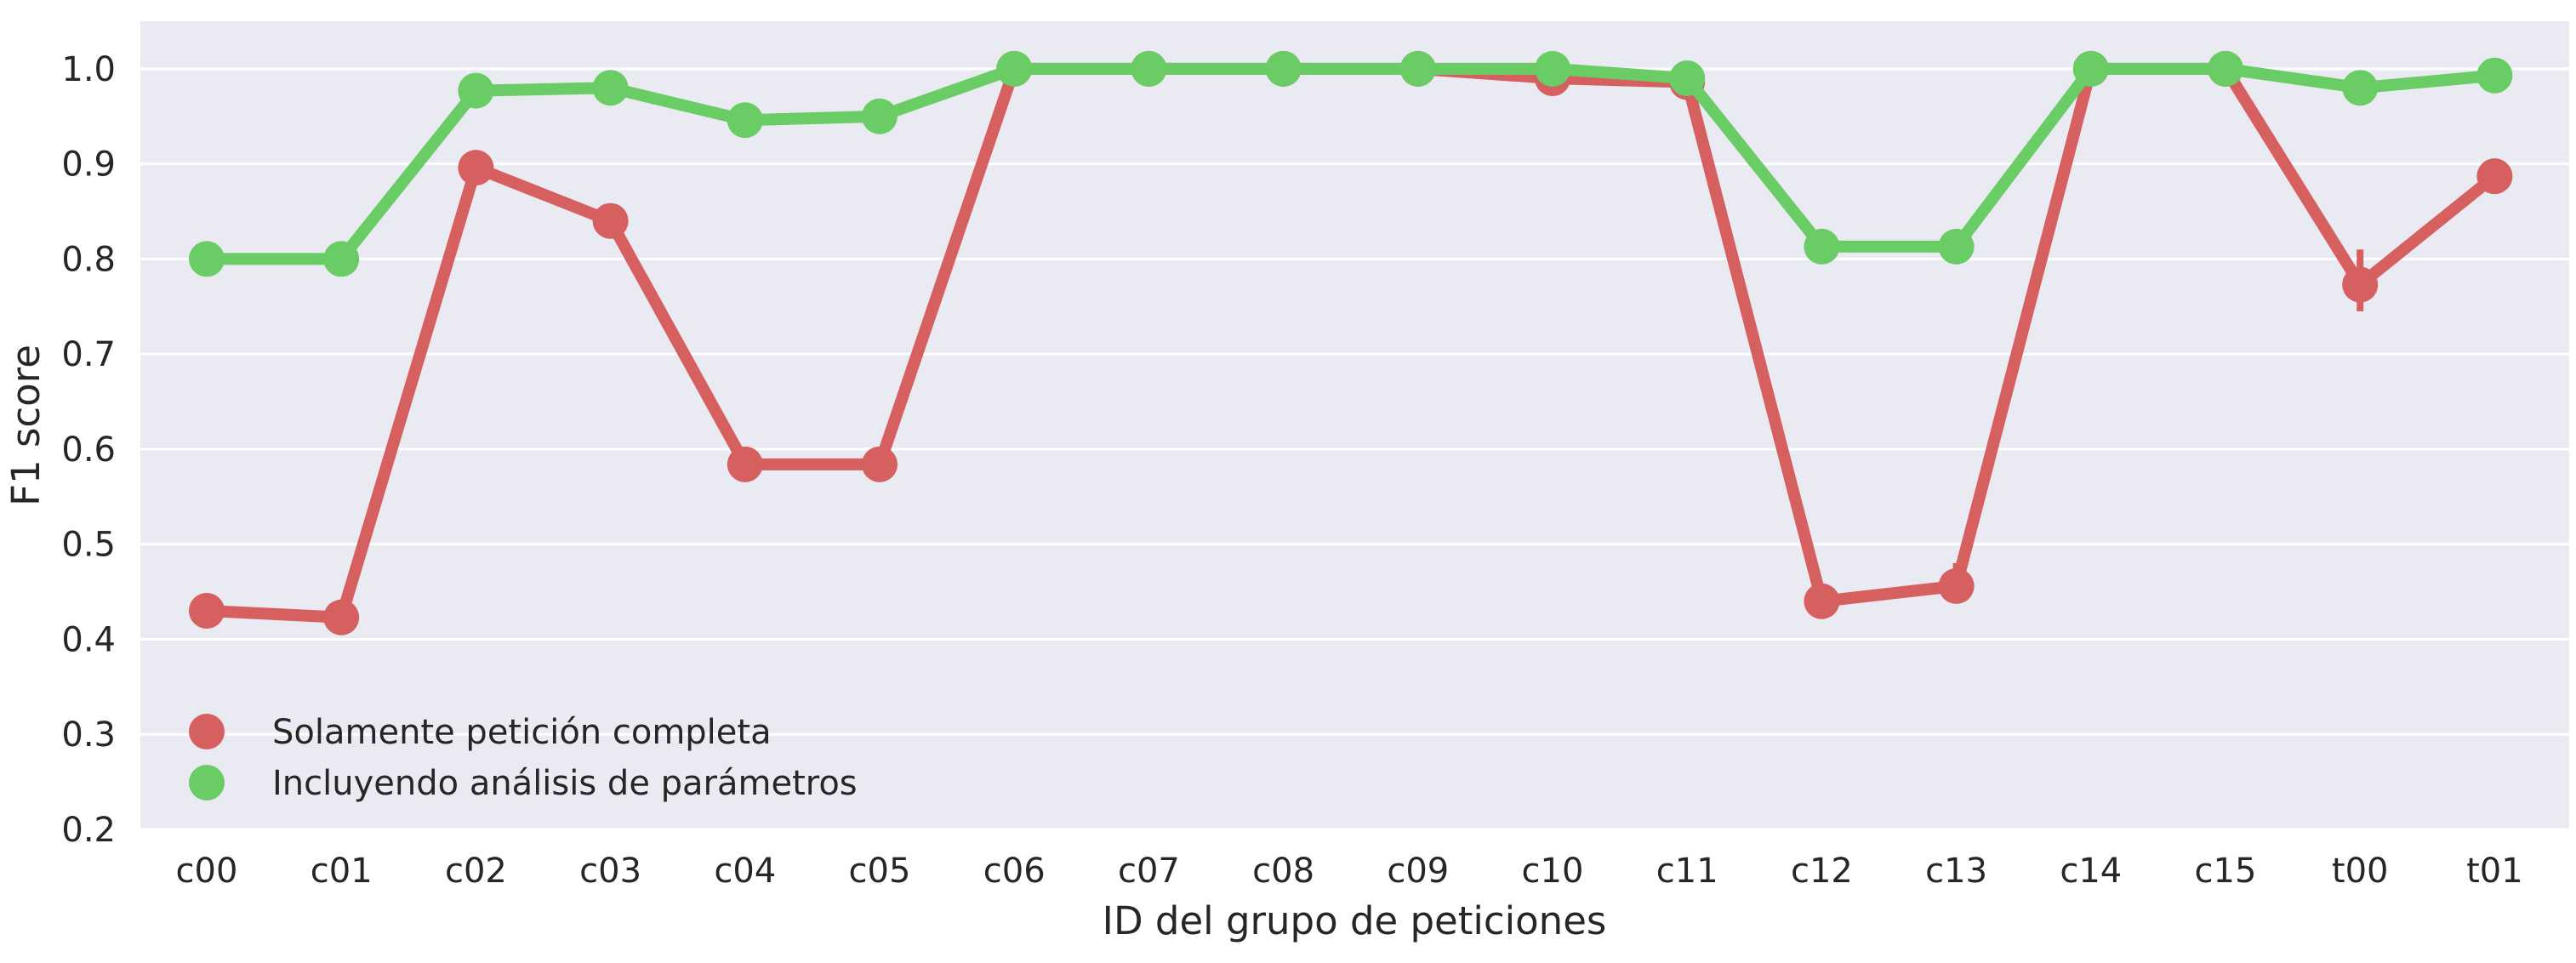 The height and width of the screenshot is (963, 2576). Describe the element at coordinates (476, 872) in the screenshot. I see `x-tick-label: c02` at that location.